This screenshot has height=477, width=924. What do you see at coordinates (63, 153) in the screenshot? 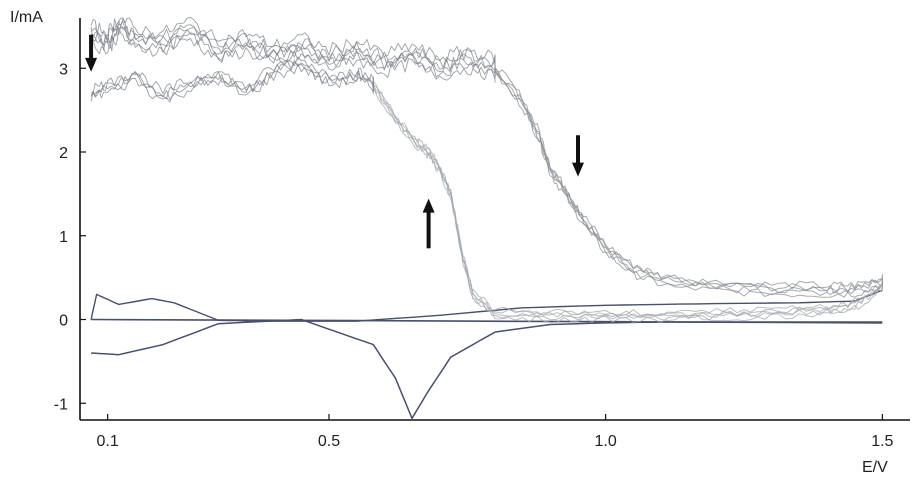
I see `y-tick-label: 2` at bounding box center [63, 153].